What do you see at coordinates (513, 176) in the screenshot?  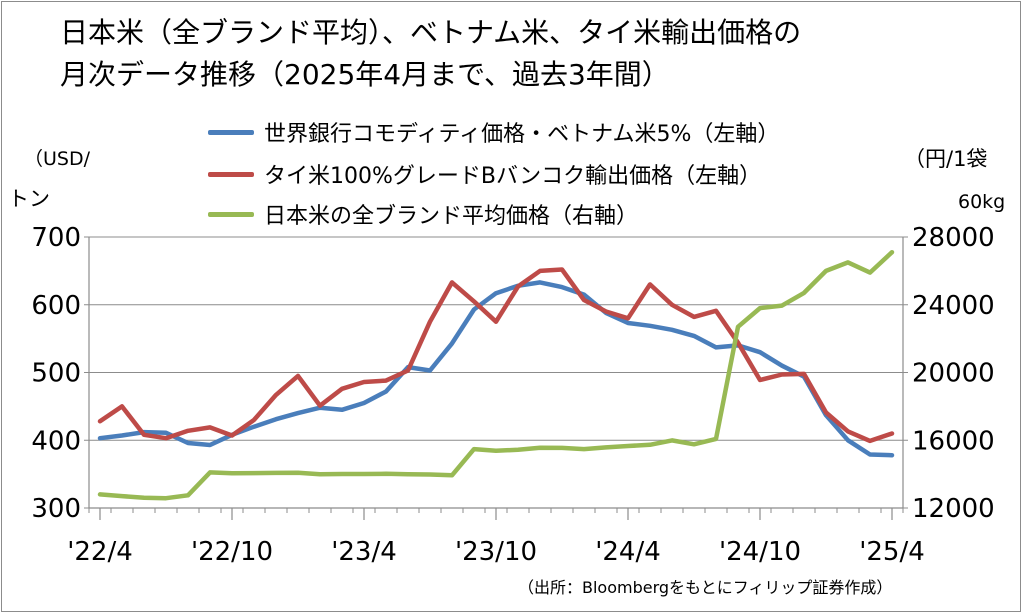 I see `legend-label-thai: タイ米100%グレードBバンコク輸出価格（左軸）` at bounding box center [513, 176].